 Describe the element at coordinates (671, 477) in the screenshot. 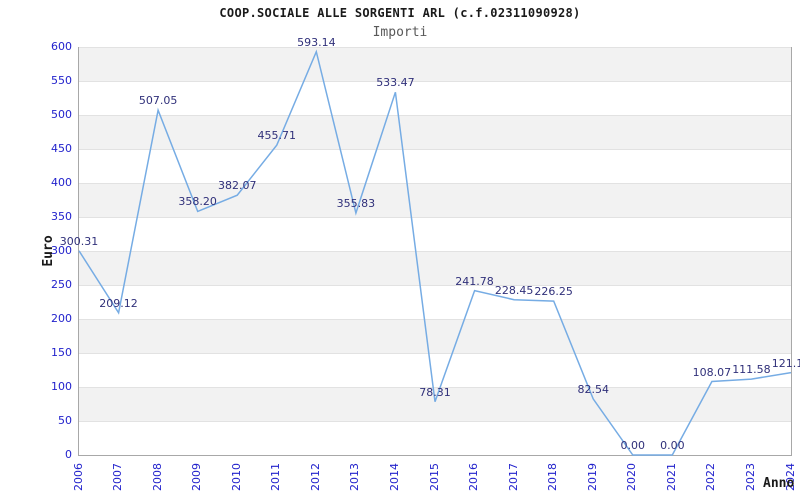

I see `x-tick-label: 2021` at that location.